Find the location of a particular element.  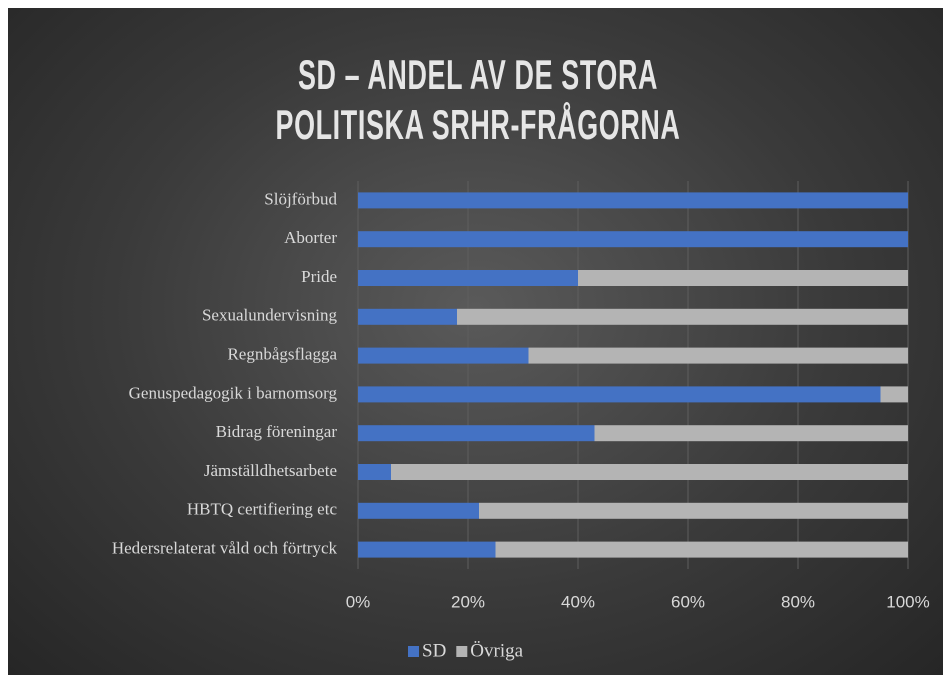

category-label: Jämställdhetsarbete is located at coordinates (270, 470).